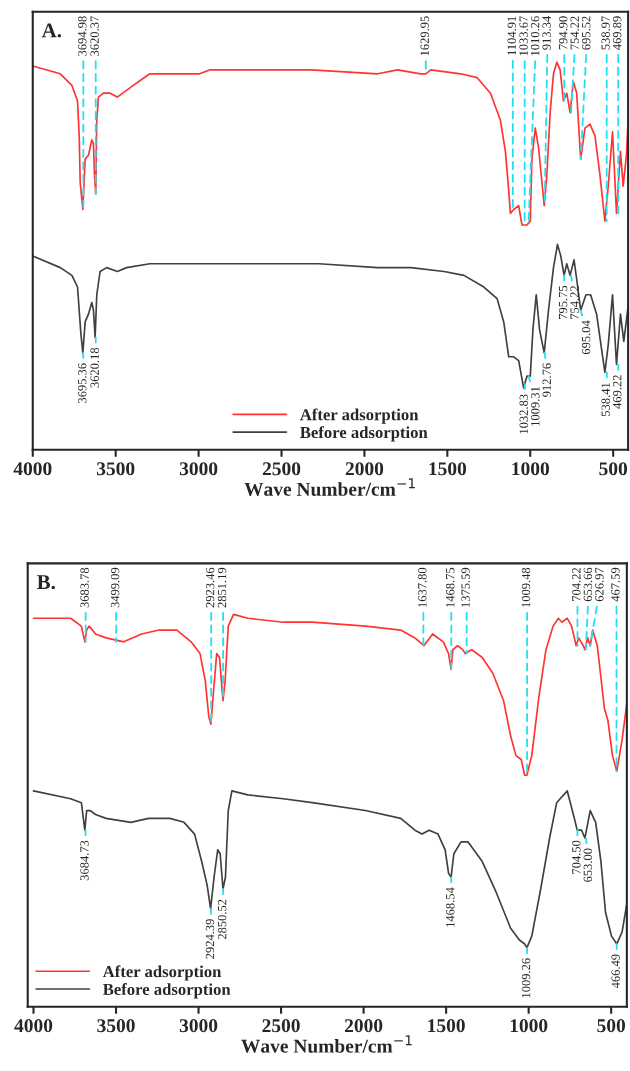 This screenshot has height=1071, width=630. What do you see at coordinates (82, 383) in the screenshot?
I see `annotation: 3695.36` at bounding box center [82, 383].